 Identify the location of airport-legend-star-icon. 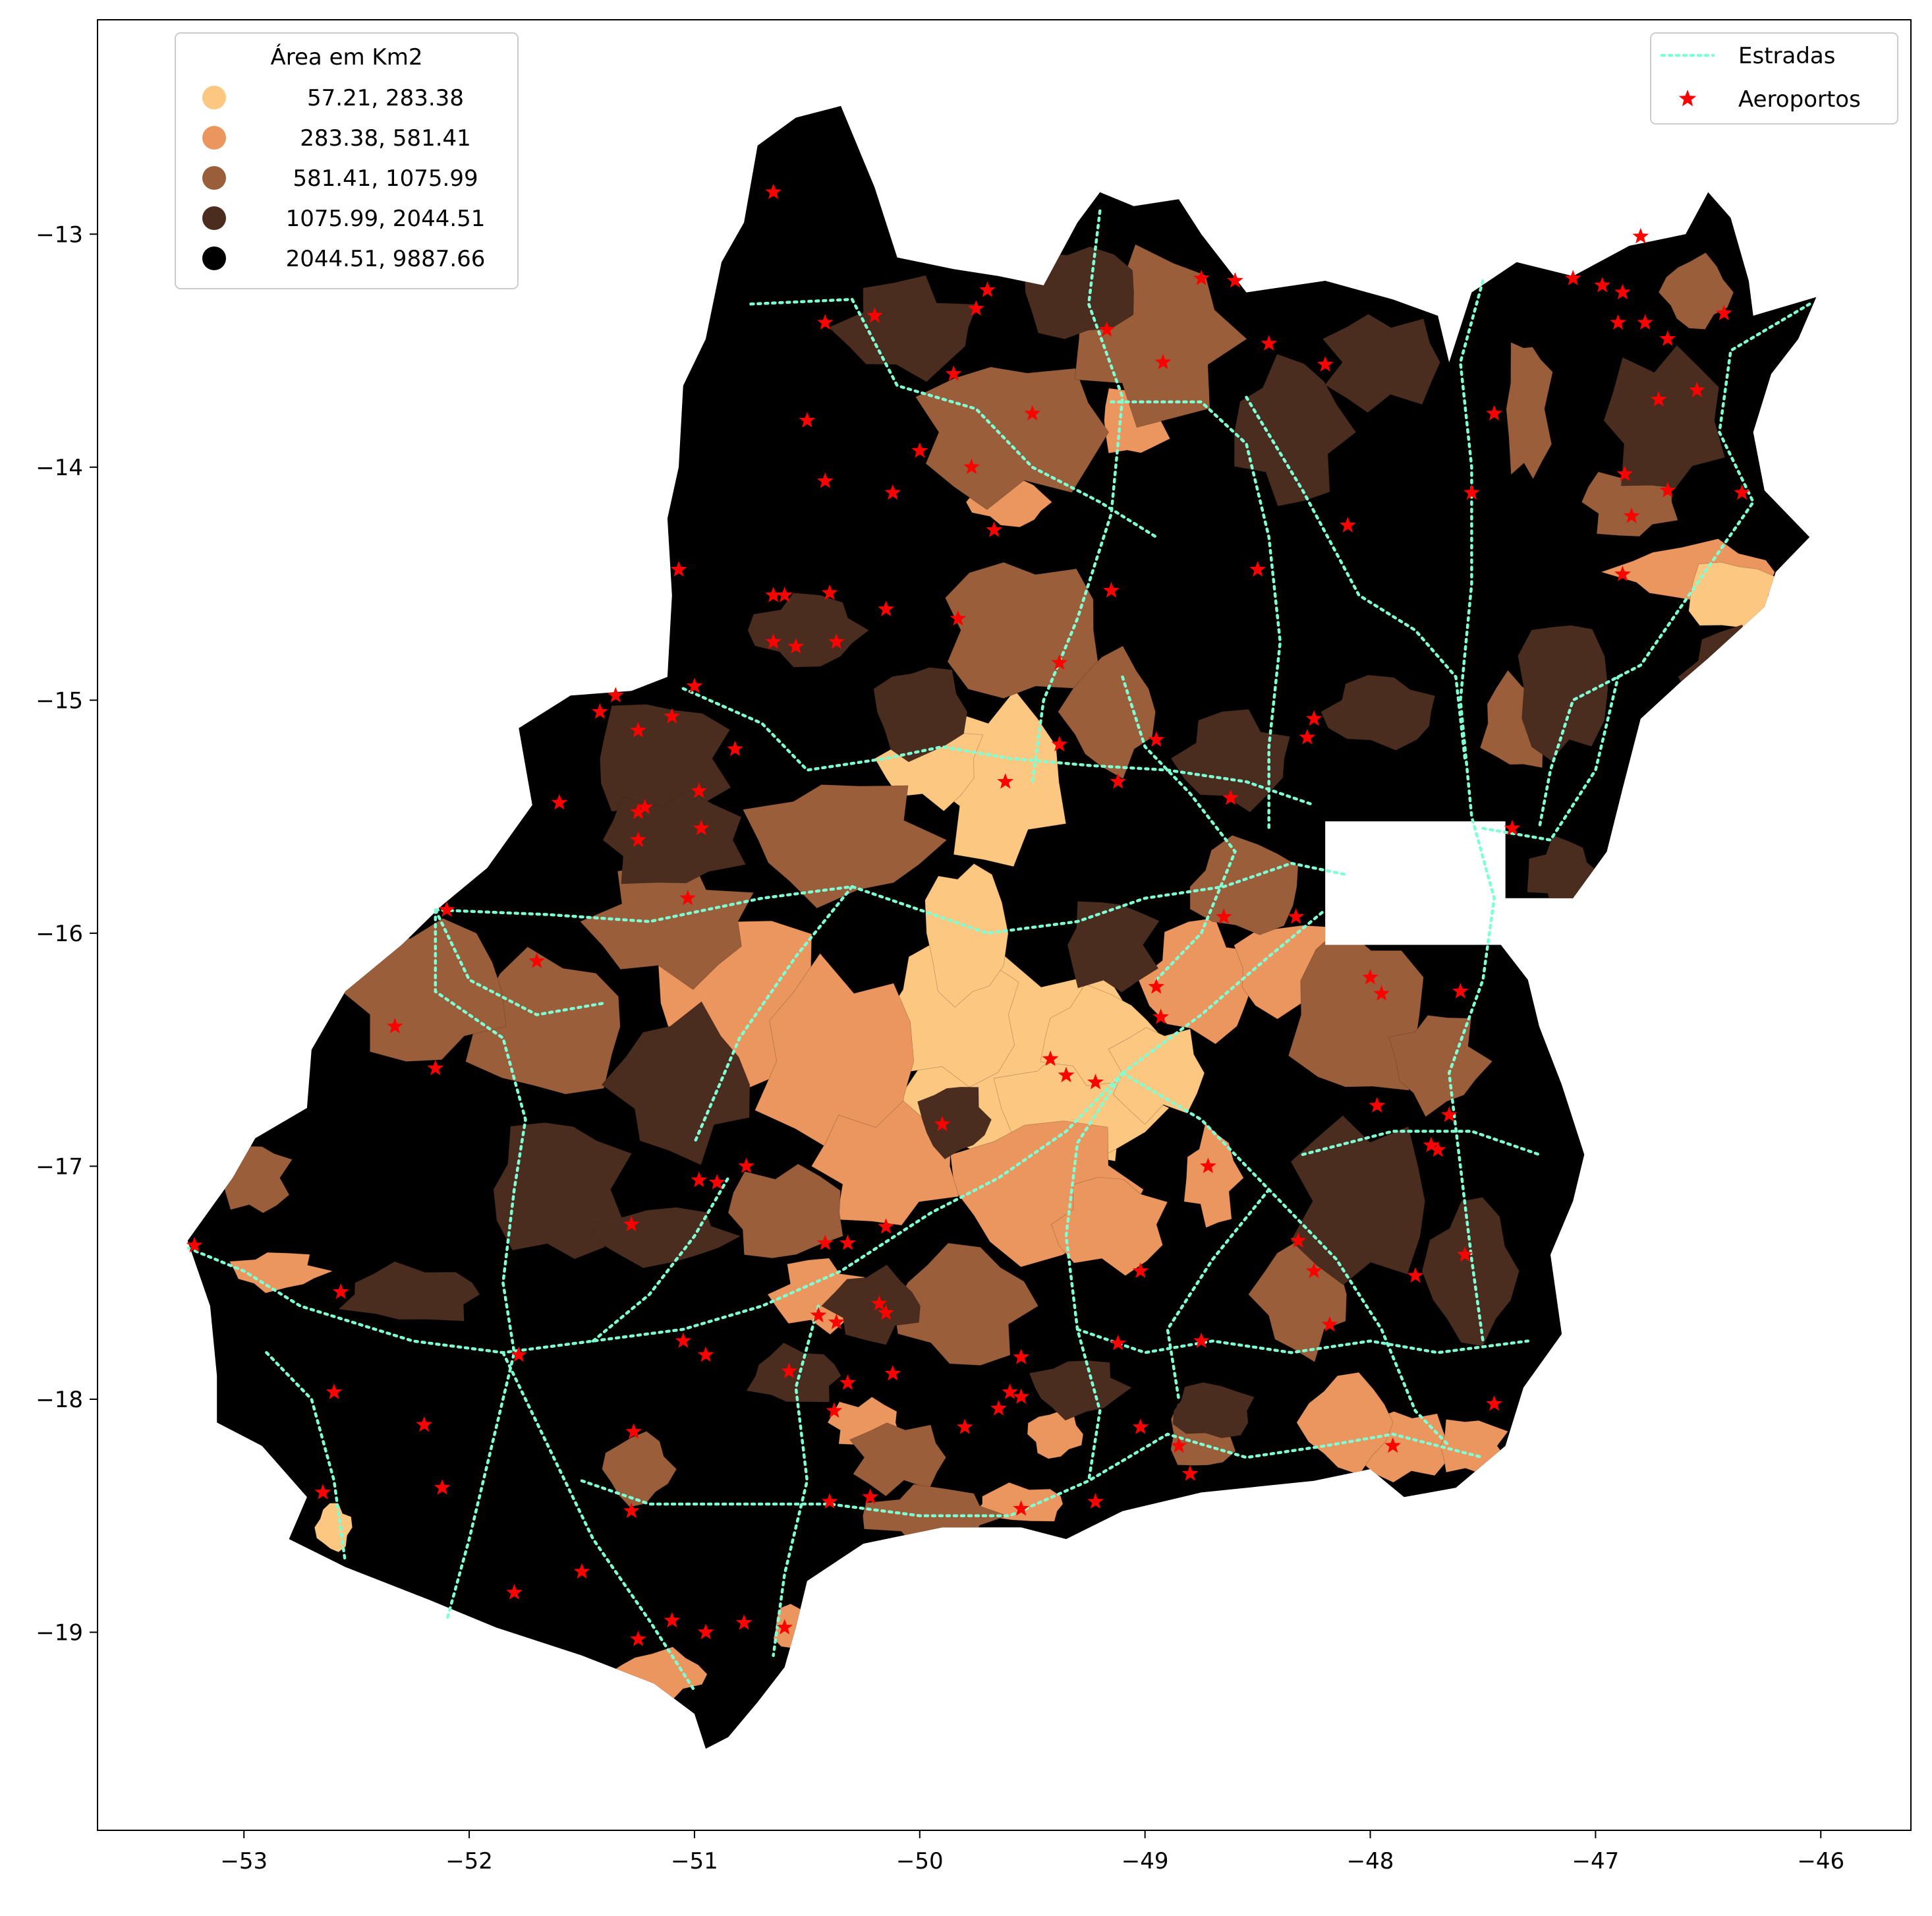
(1688, 99).